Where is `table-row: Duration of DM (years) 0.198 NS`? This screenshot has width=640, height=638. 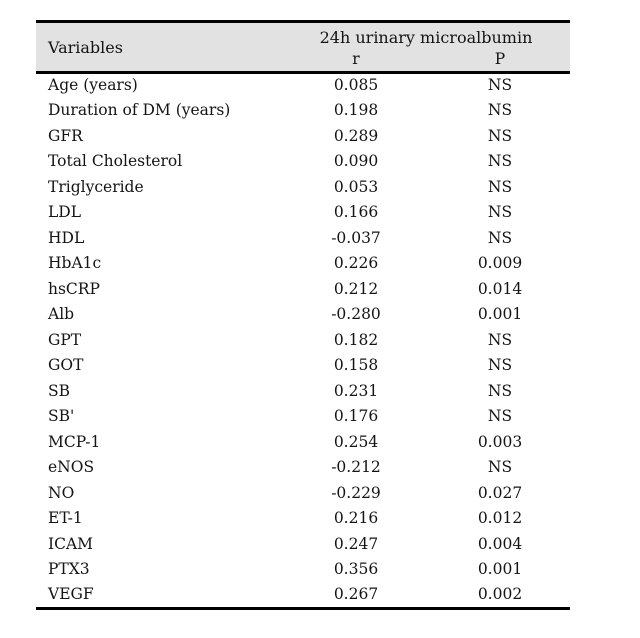
table-row: Duration of DM (years) 0.198 NS is located at coordinates (303, 111).